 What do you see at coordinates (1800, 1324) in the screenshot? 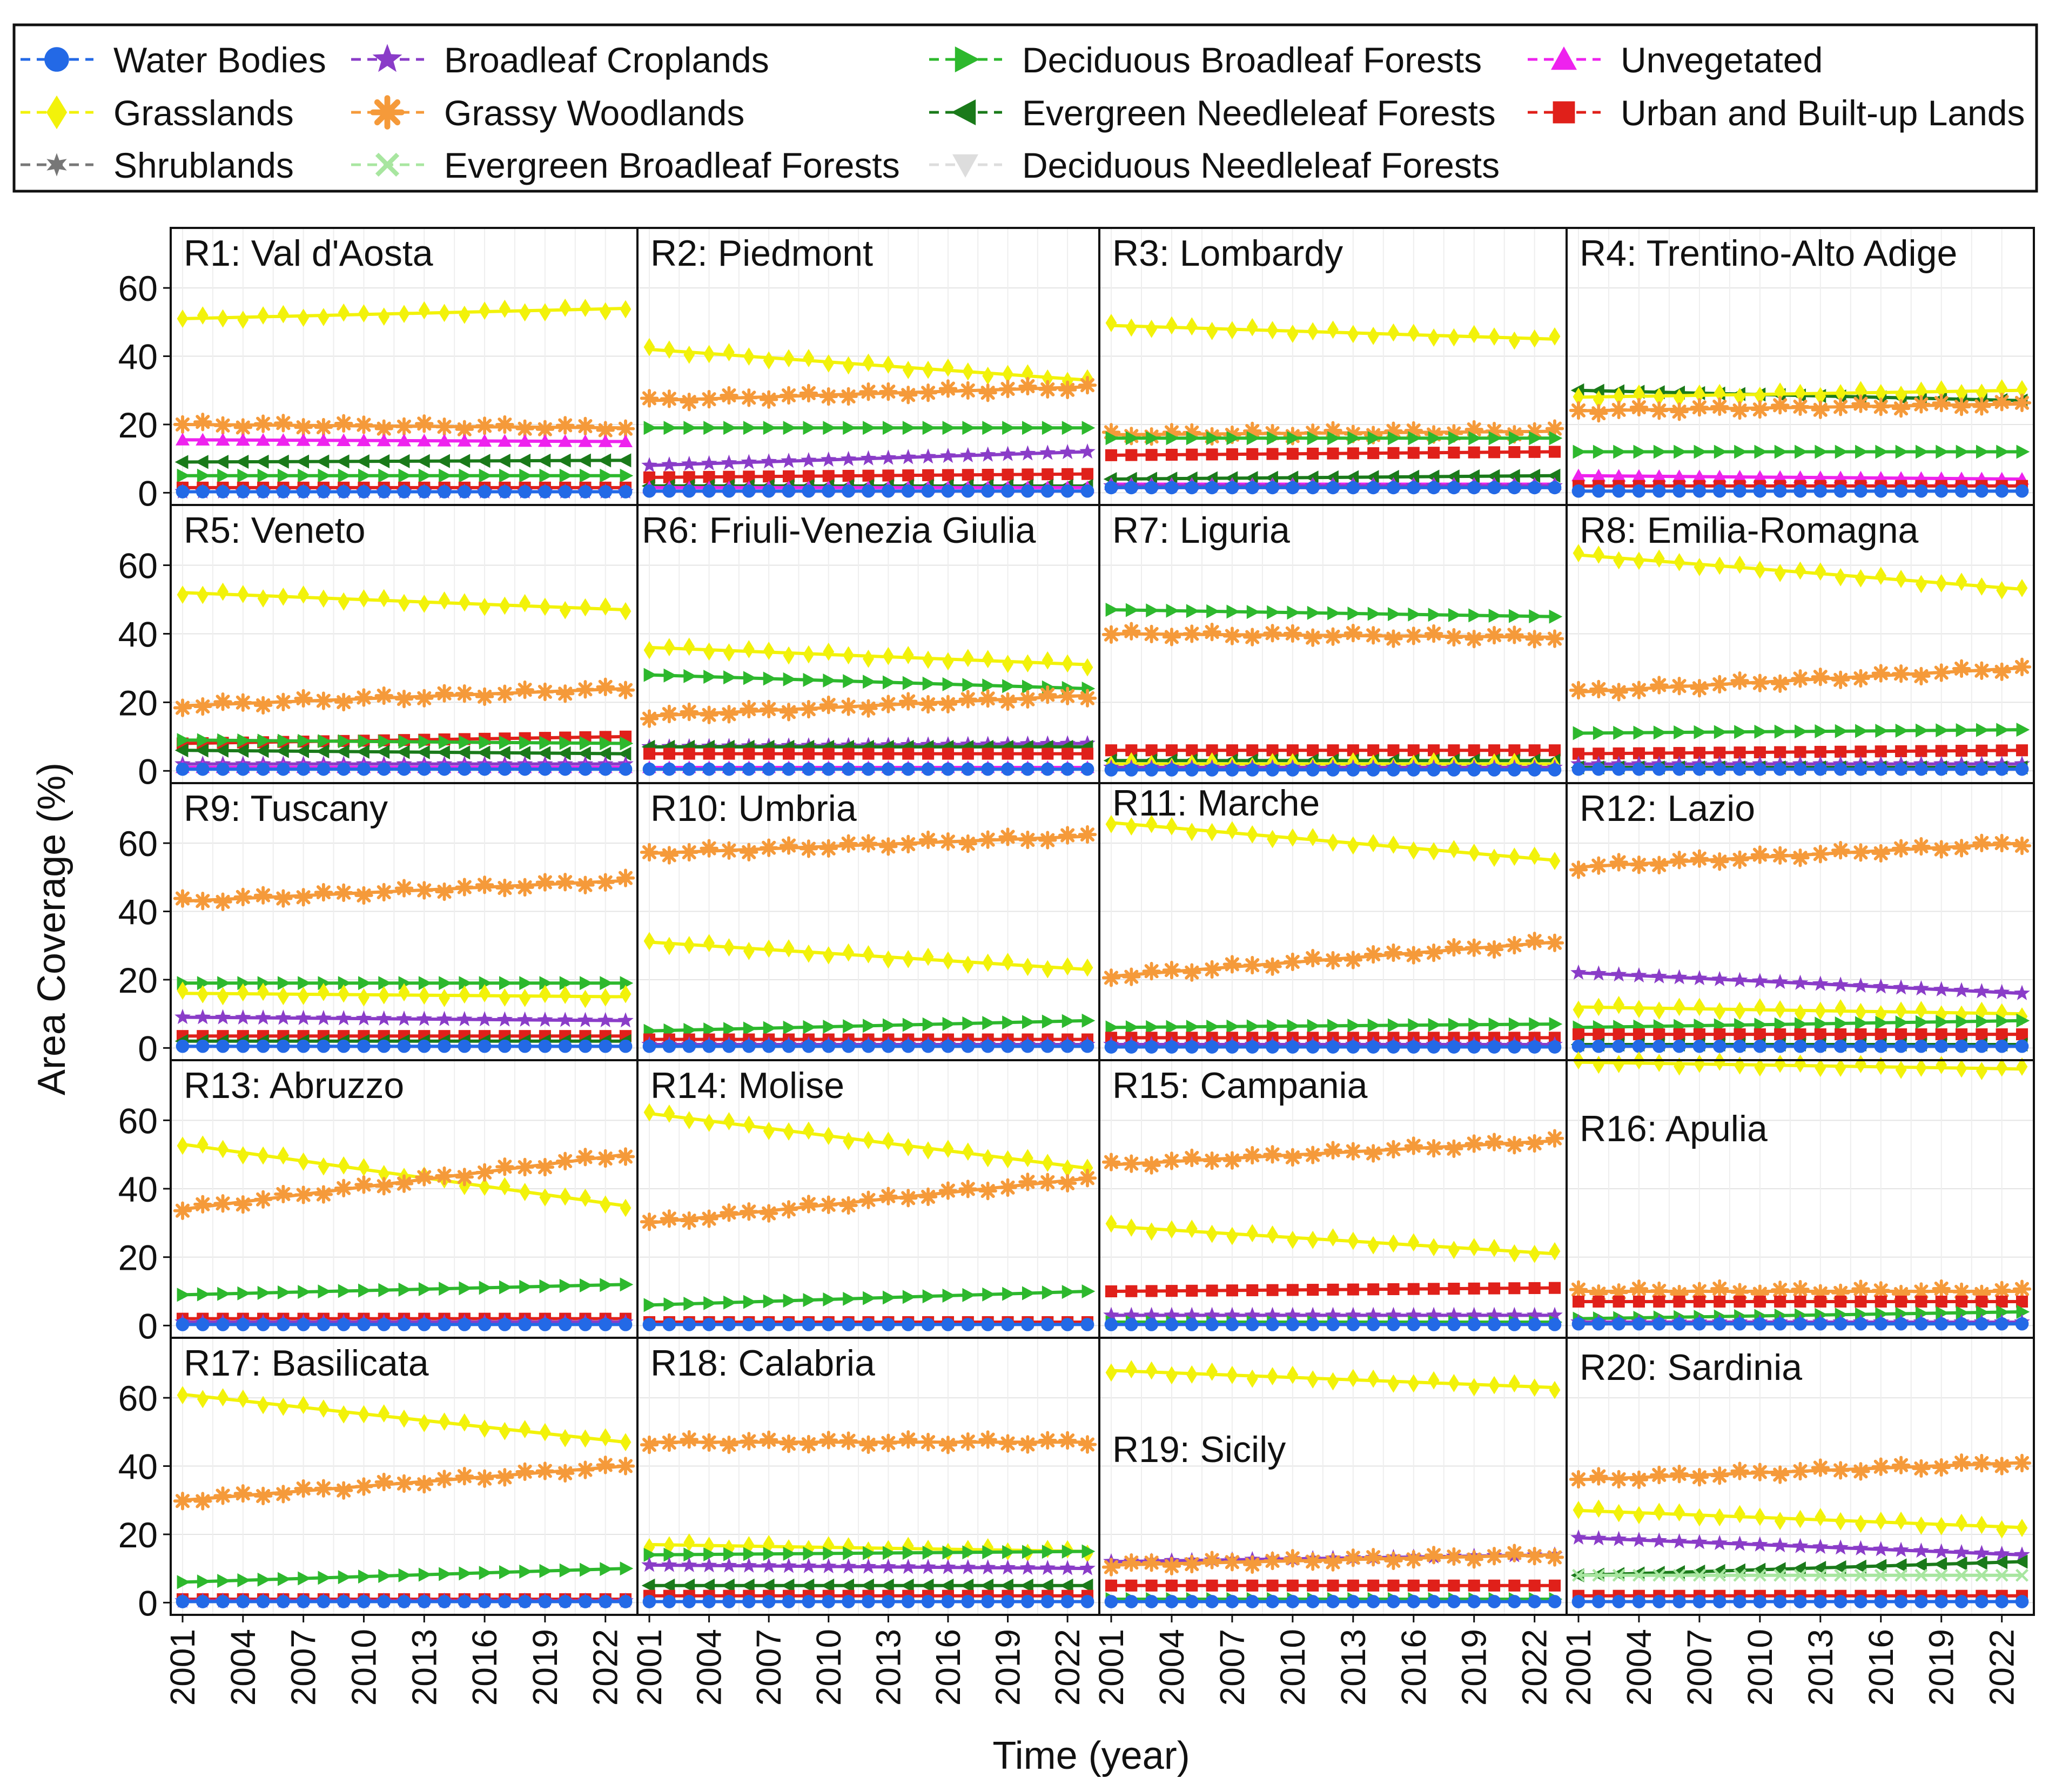
I see `series-r16-water` at bounding box center [1800, 1324].